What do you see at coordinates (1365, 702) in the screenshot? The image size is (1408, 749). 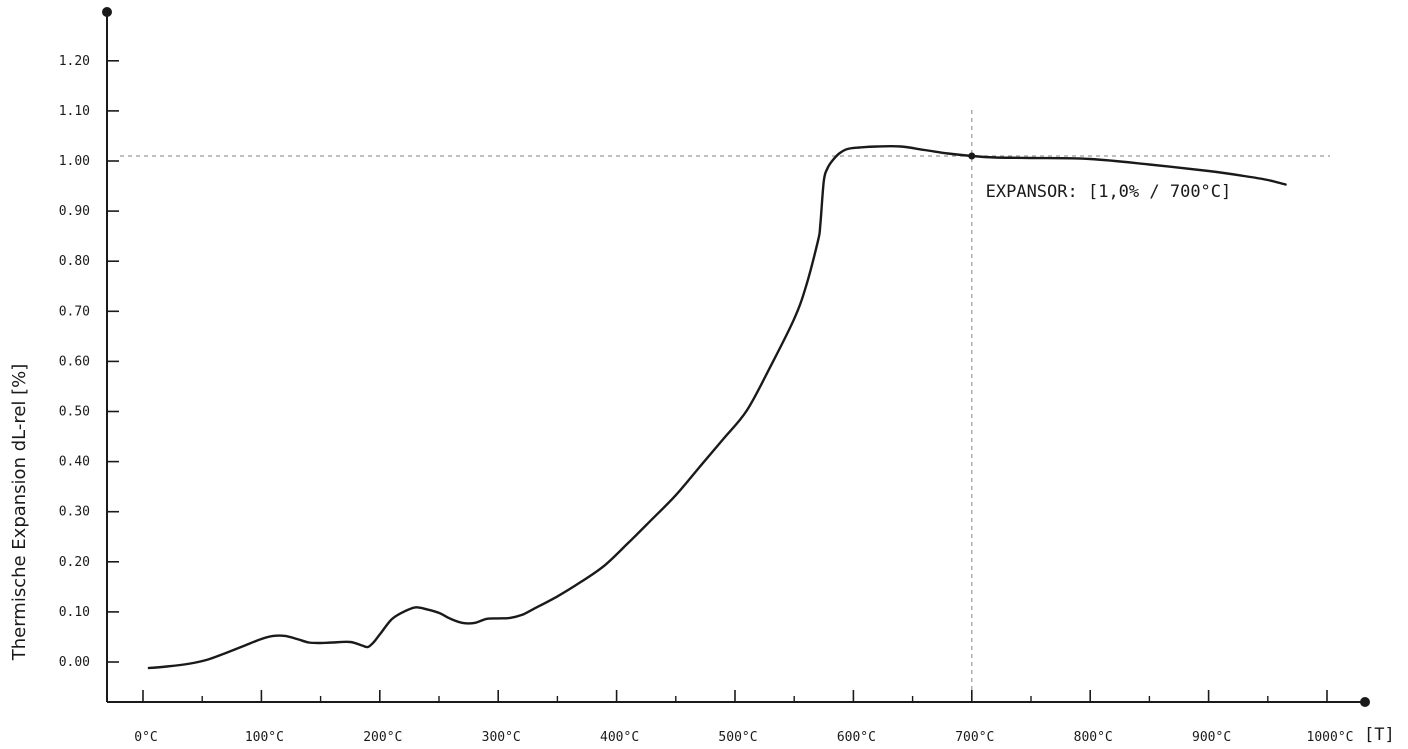 I see `x-axis-end-dot` at bounding box center [1365, 702].